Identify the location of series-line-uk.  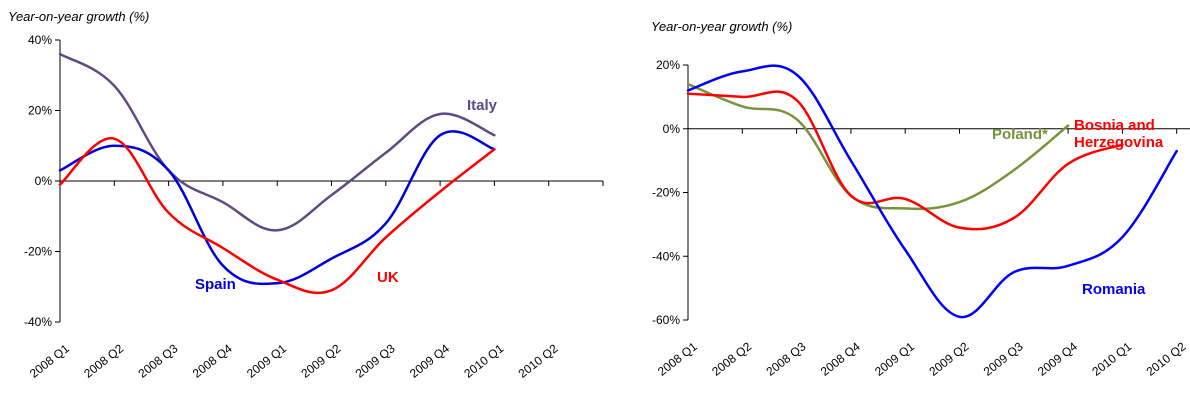
(277, 216).